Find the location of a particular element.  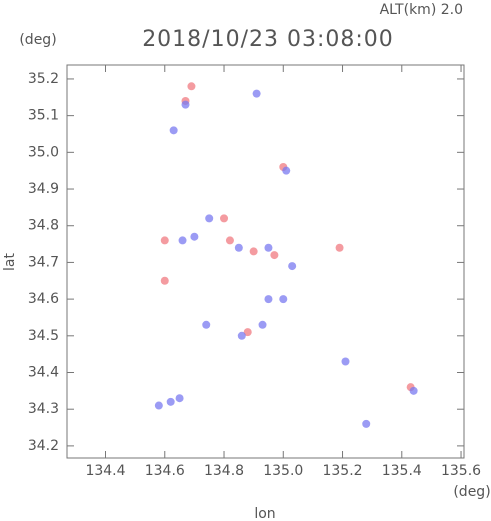

x-tick-label: 135.2 is located at coordinates (342, 471).